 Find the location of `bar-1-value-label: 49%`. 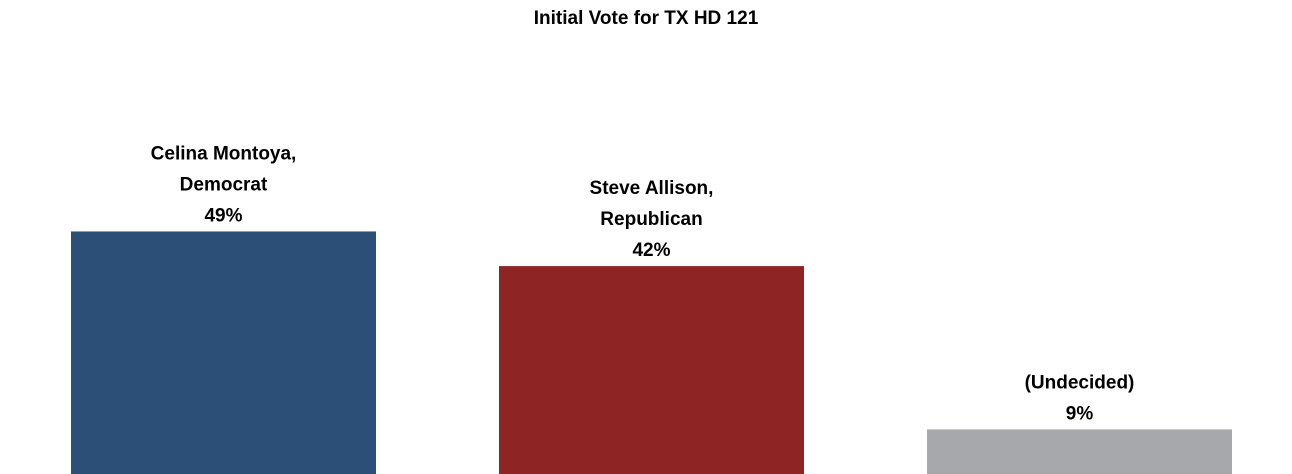

bar-1-value-label: 49% is located at coordinates (223, 215).